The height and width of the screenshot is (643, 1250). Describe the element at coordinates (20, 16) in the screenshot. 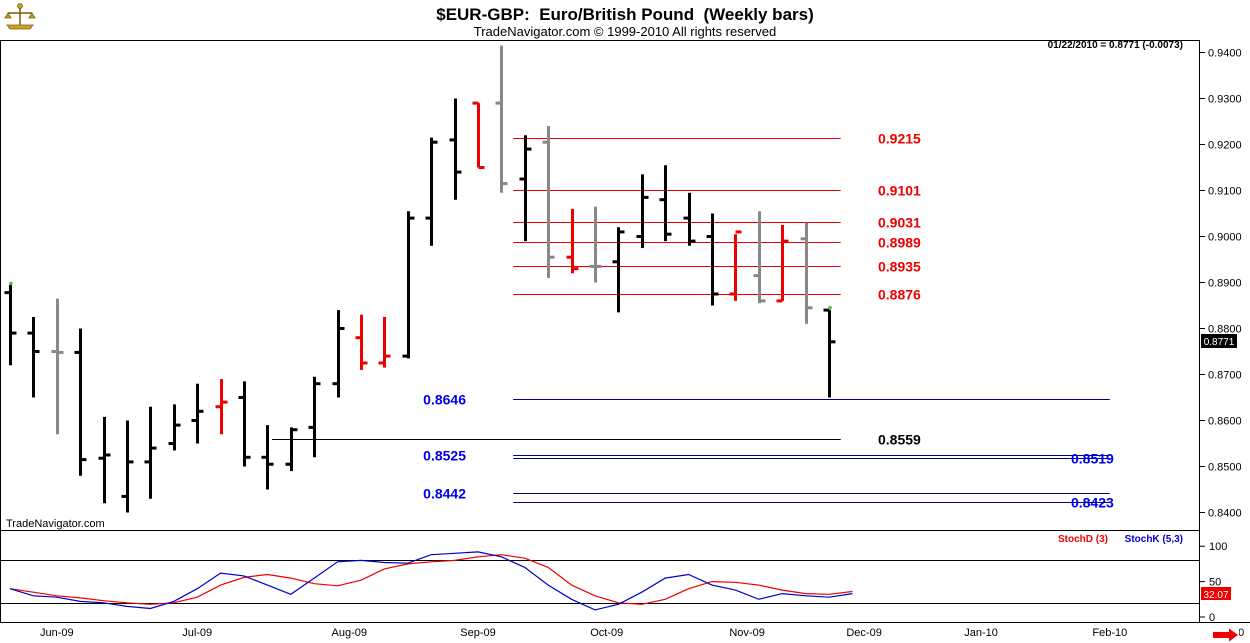

I see `logo-icon` at that location.